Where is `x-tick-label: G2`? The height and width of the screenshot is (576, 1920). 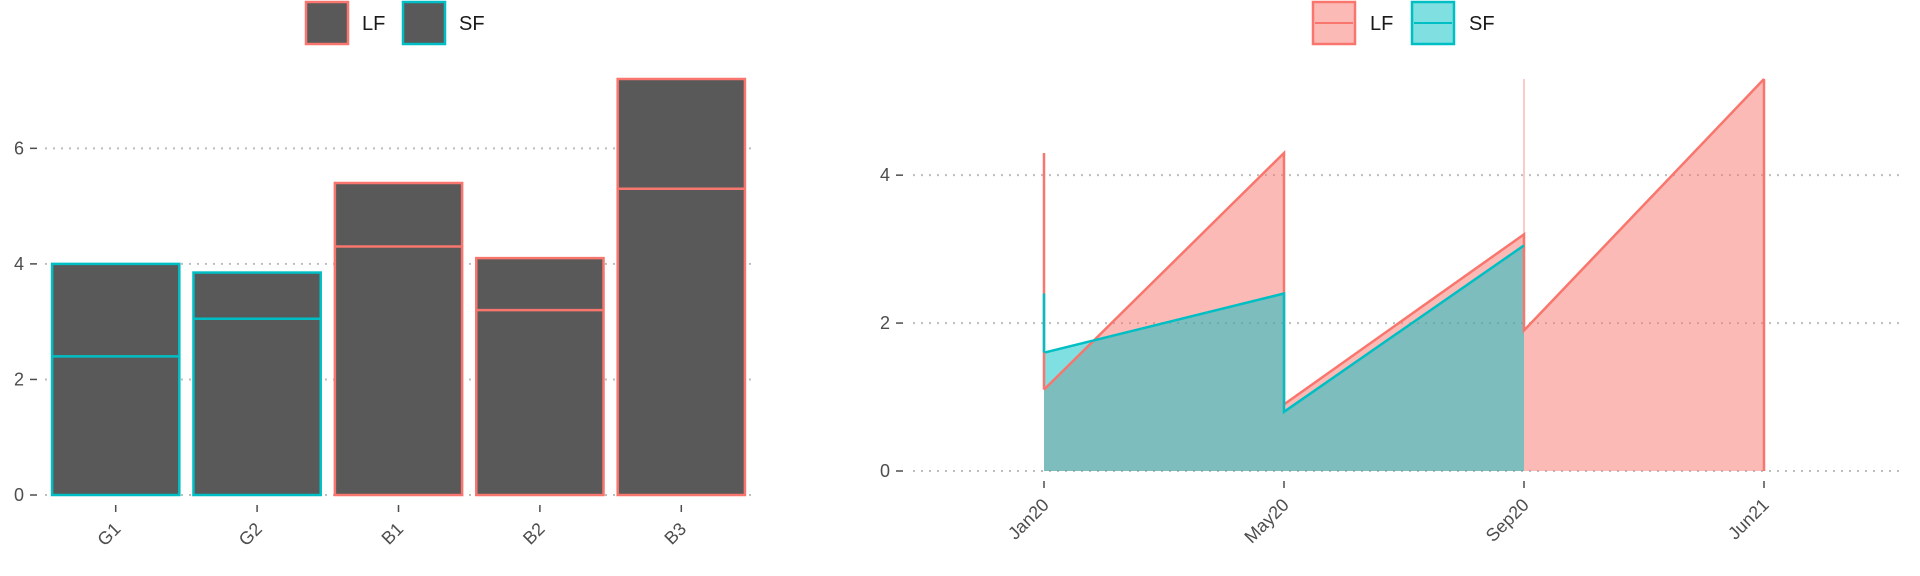 x-tick-label: G2 is located at coordinates (250, 534).